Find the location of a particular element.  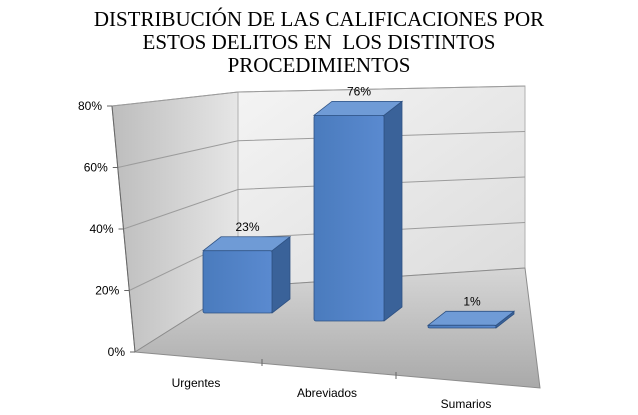

category-label: Abreviados is located at coordinates (327, 393).